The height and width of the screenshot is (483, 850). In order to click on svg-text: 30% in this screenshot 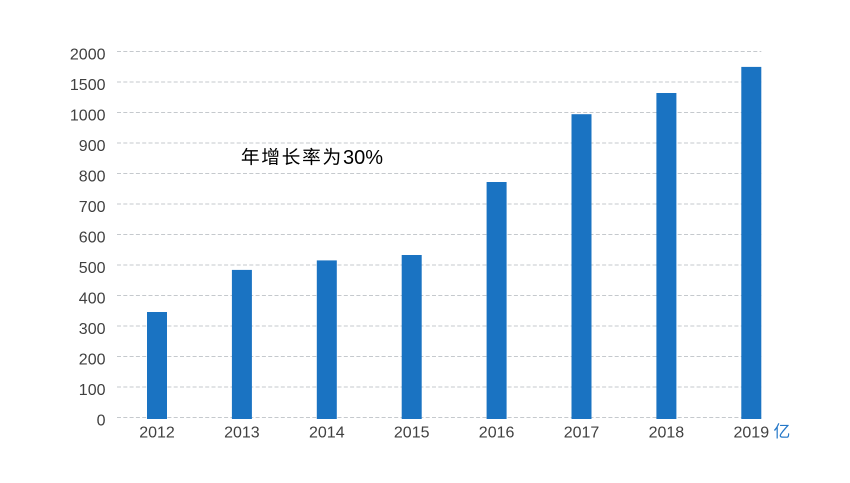, I will do `click(363, 158)`.